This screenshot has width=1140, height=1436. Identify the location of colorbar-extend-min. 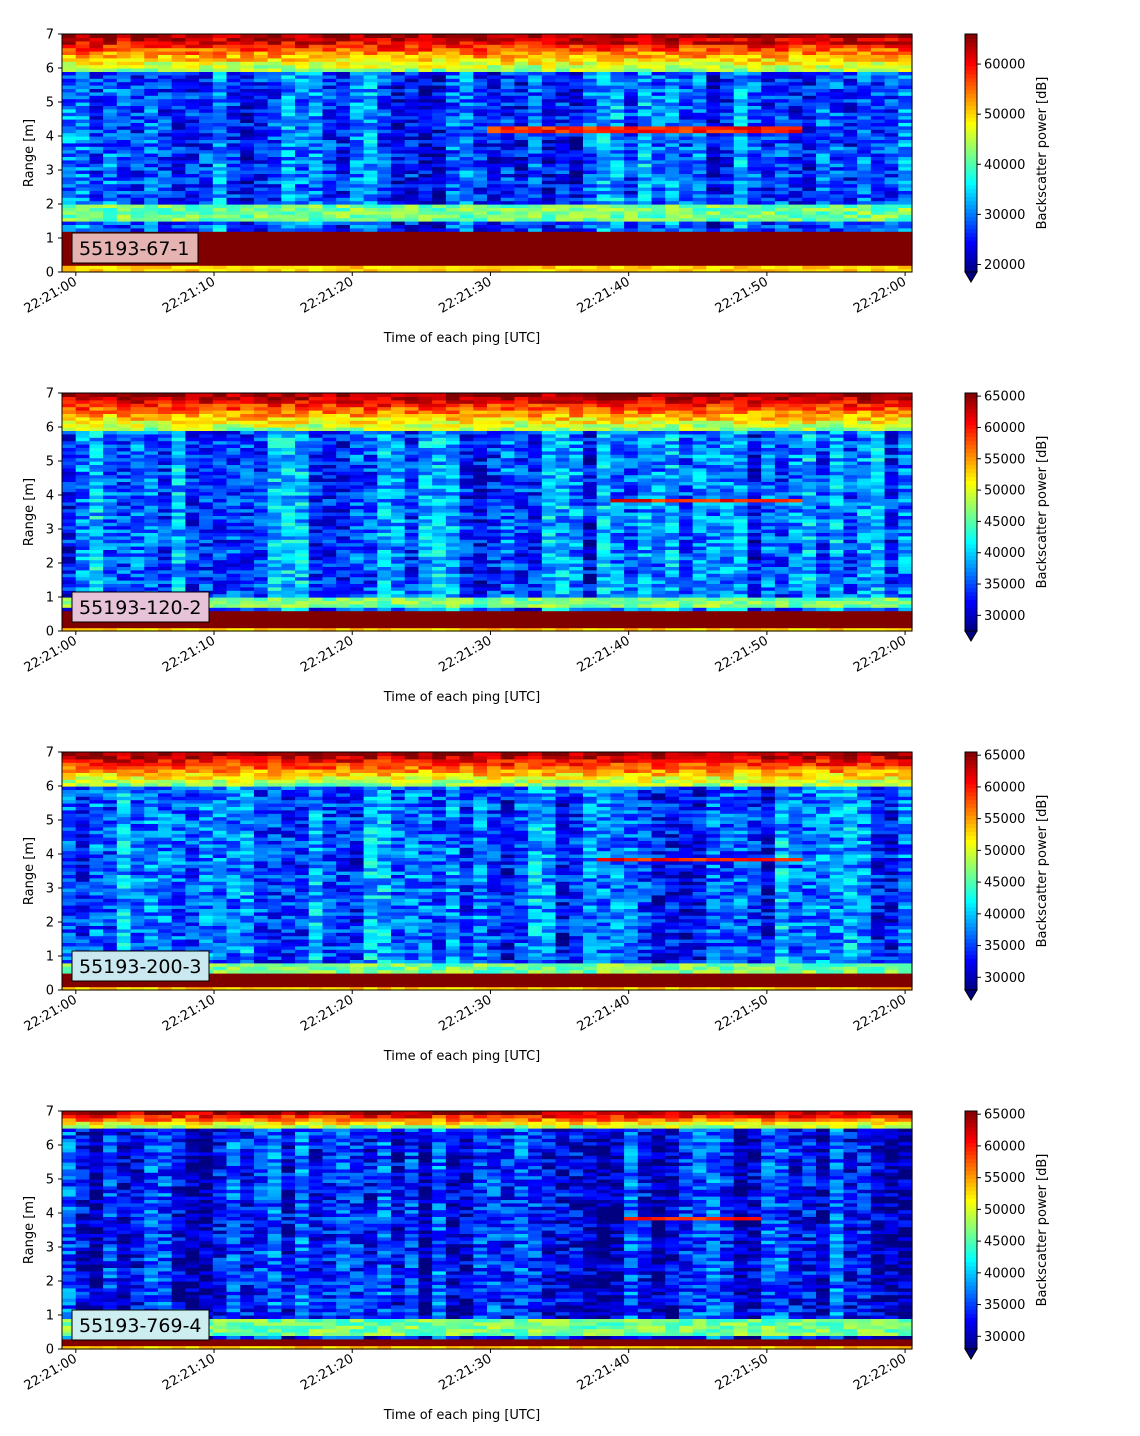
(971, 277).